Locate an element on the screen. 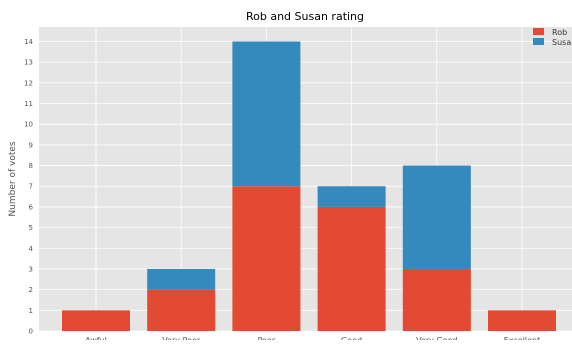 This screenshot has height=344, width=572. bar-susan-very-poor is located at coordinates (181, 279).